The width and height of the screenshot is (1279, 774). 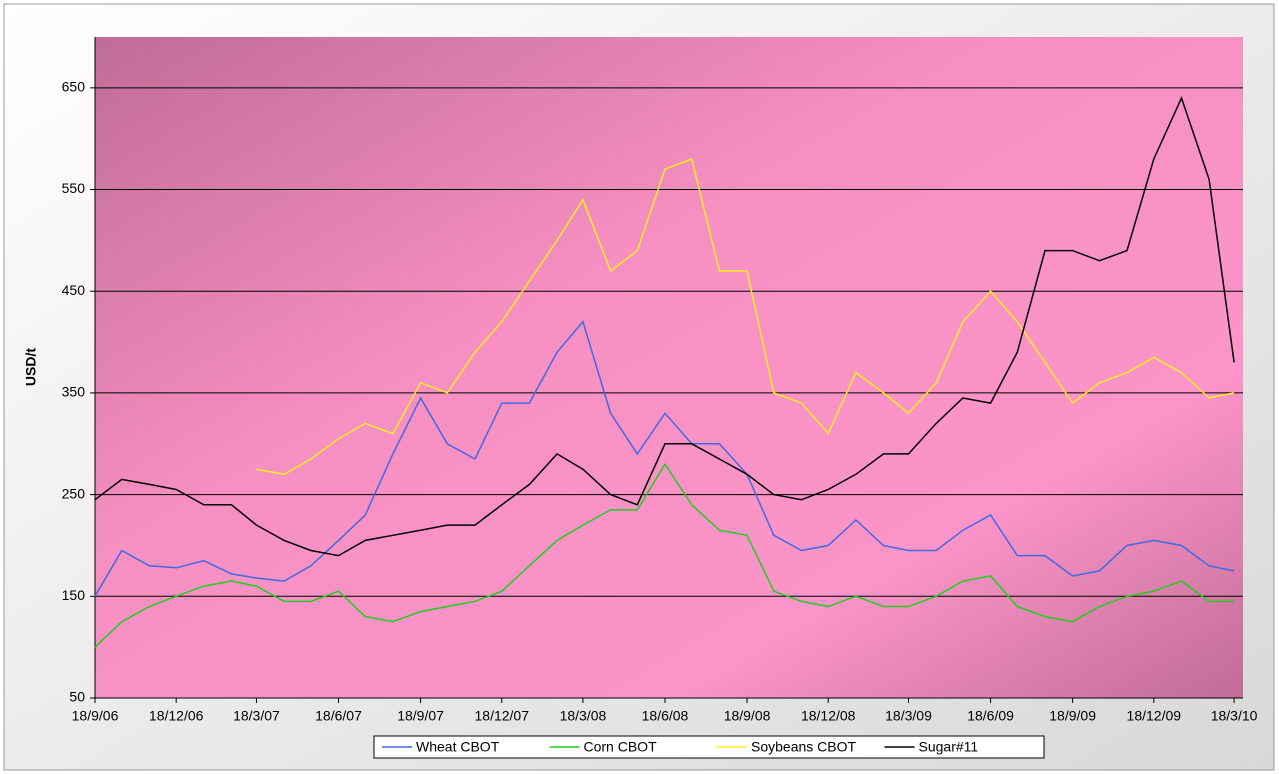 I want to click on y-tick-label: 450, so click(x=74, y=290).